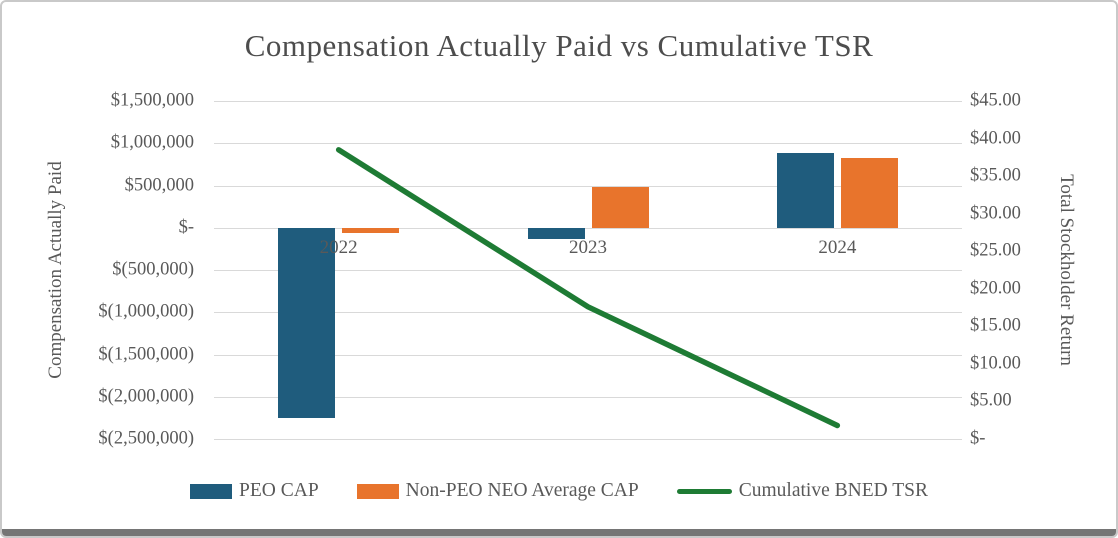 This screenshot has height=538, width=1118. What do you see at coordinates (995, 175) in the screenshot?
I see `right-axis-tick-label: $35.00` at bounding box center [995, 175].